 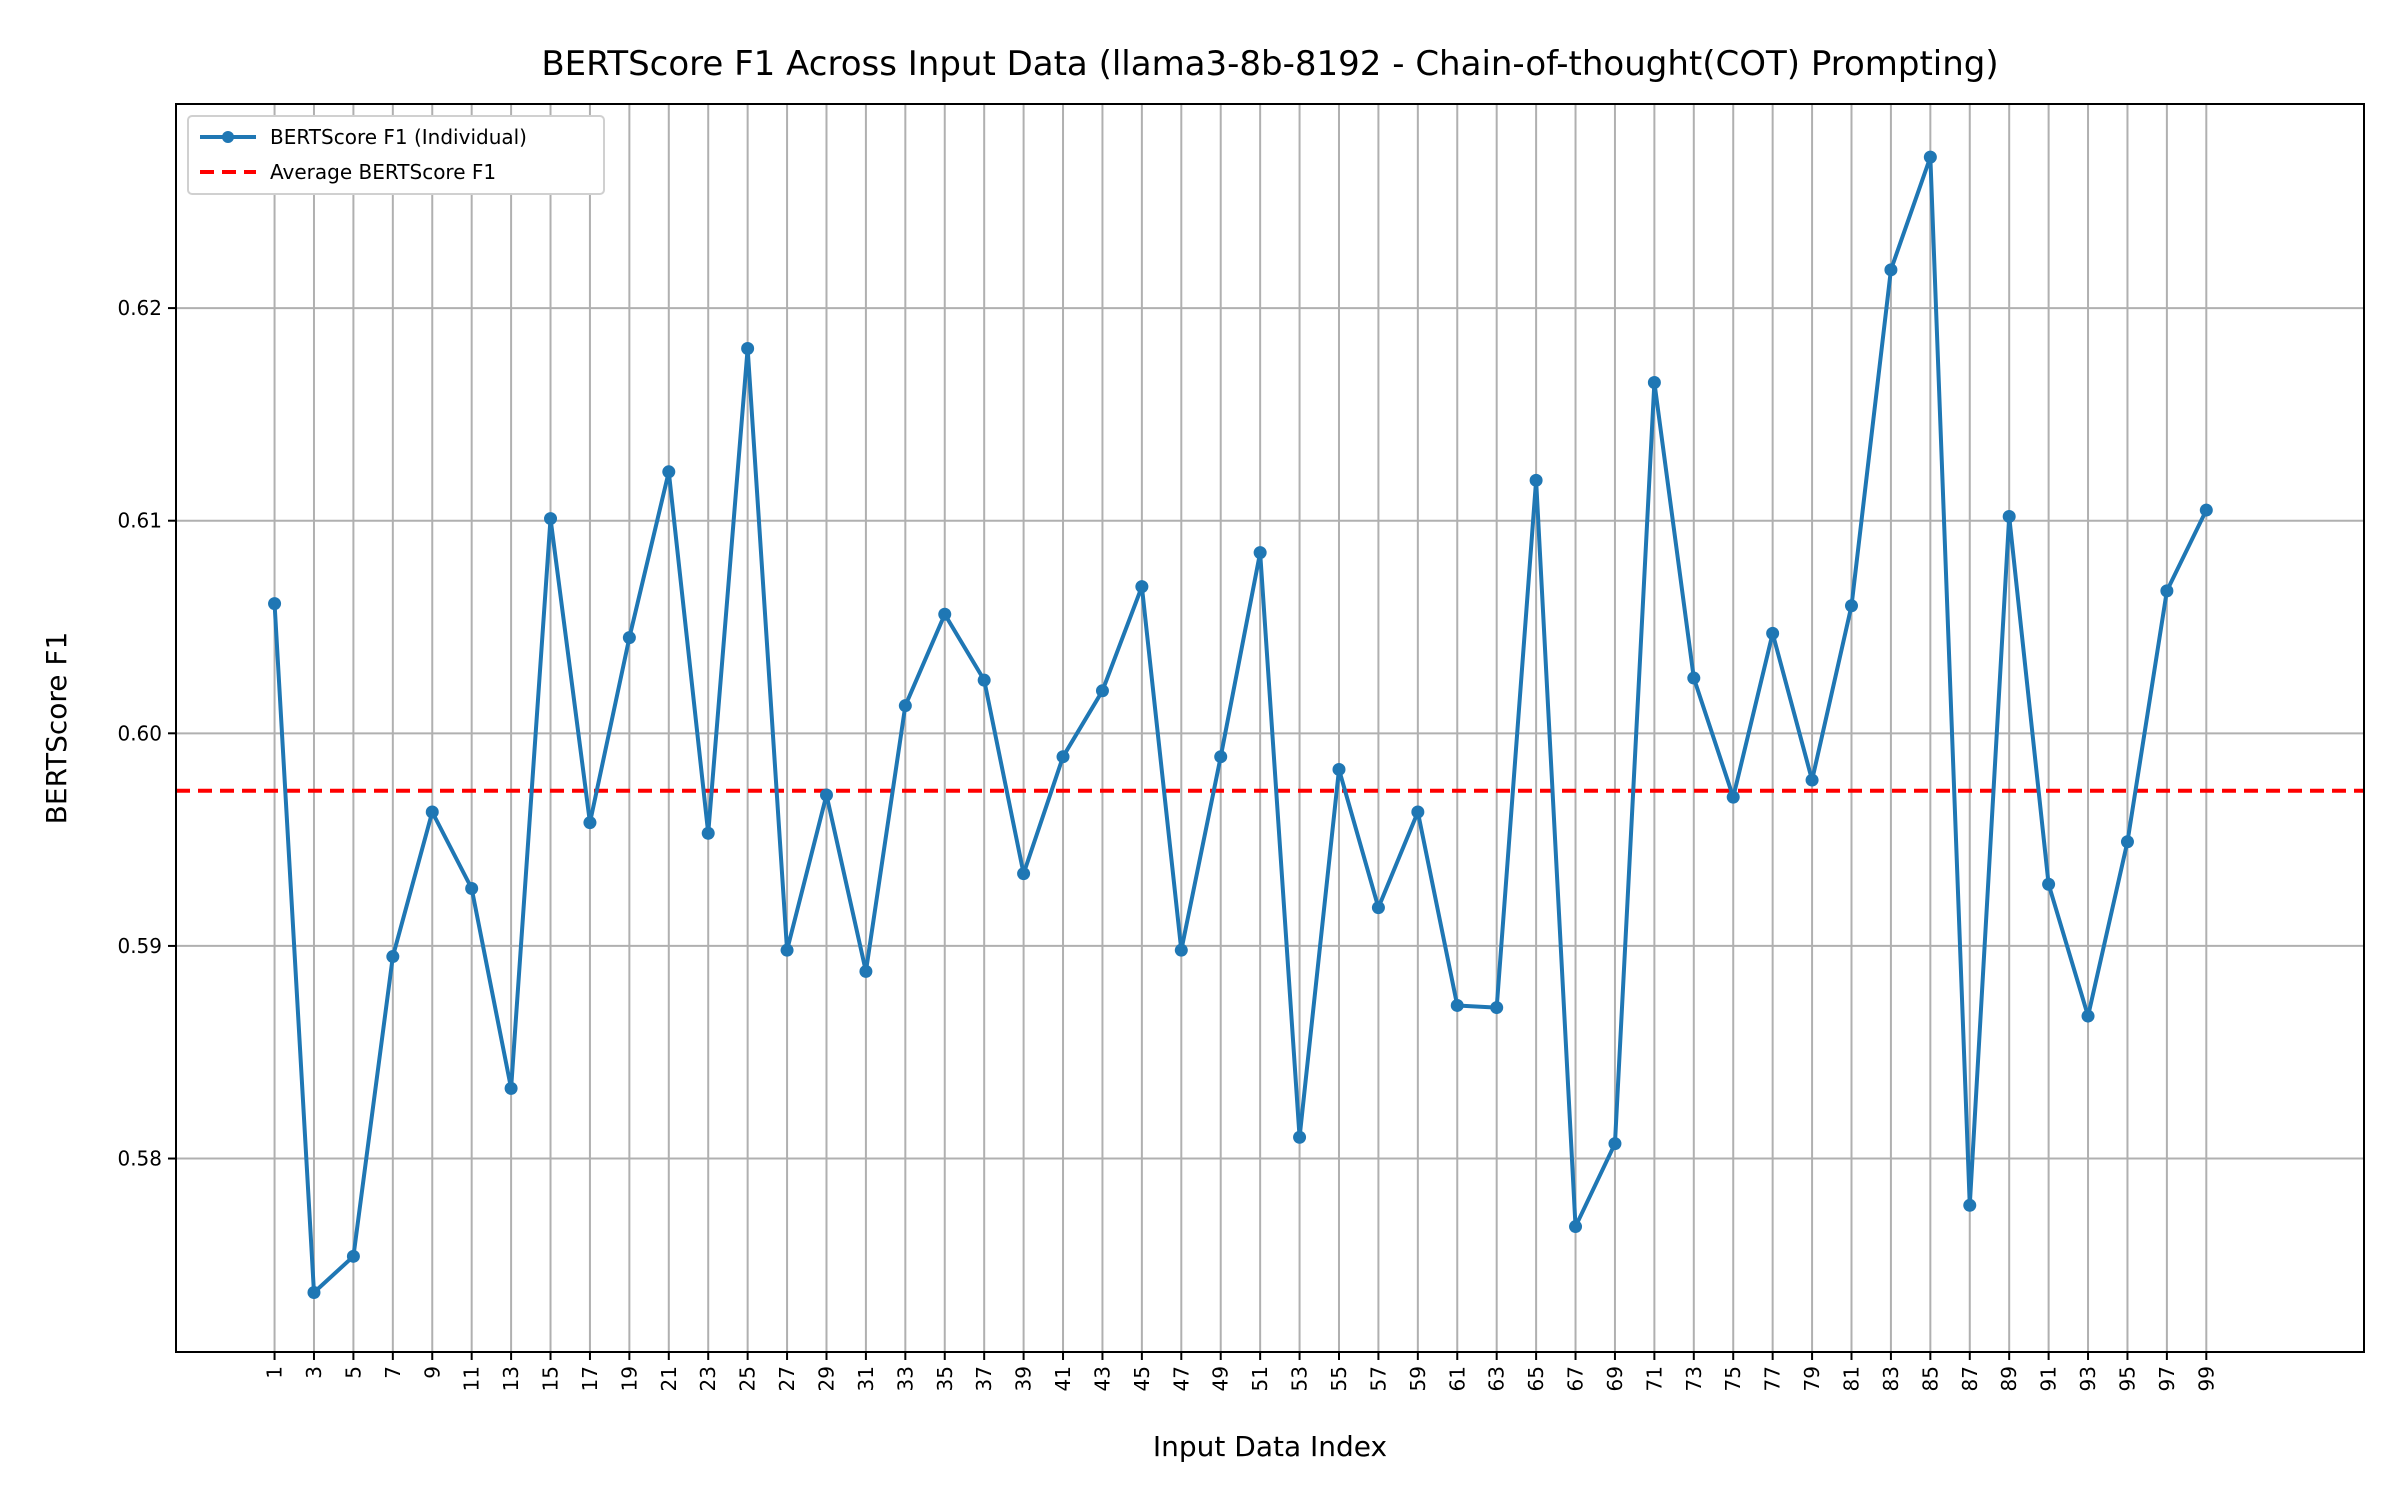 What do you see at coordinates (1142, 1378) in the screenshot?
I see `x-tick-label: 45` at bounding box center [1142, 1378].